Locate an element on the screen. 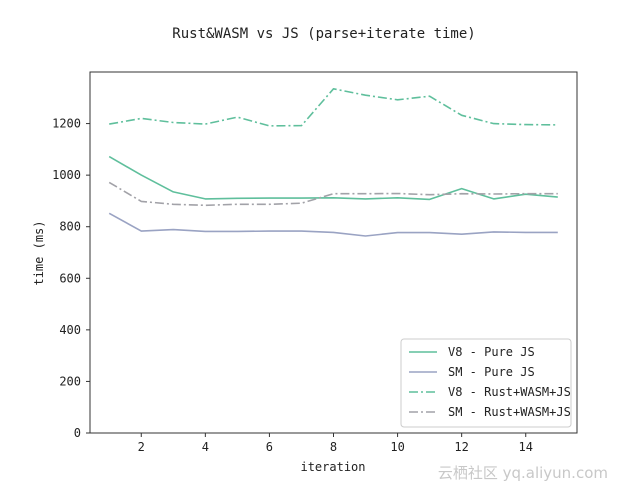 The image size is (620, 493). y-tick-label: 800 is located at coordinates (70, 227).